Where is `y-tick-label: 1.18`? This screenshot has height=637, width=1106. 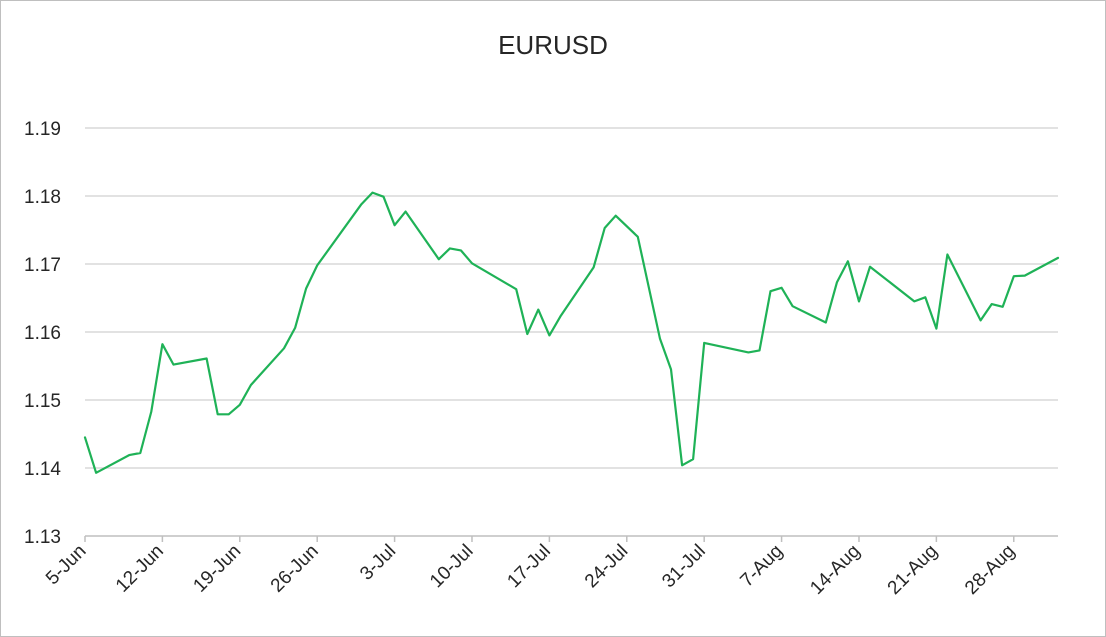
y-tick-label: 1.18 is located at coordinates (42, 197).